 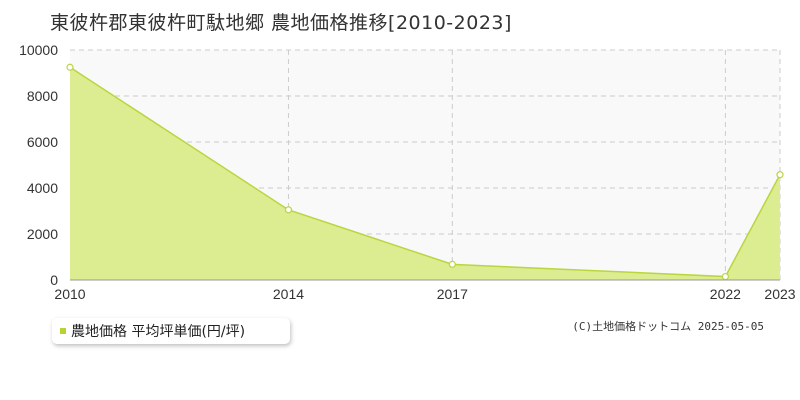 What do you see at coordinates (452, 294) in the screenshot?
I see `x-tick-label: 2017` at bounding box center [452, 294].